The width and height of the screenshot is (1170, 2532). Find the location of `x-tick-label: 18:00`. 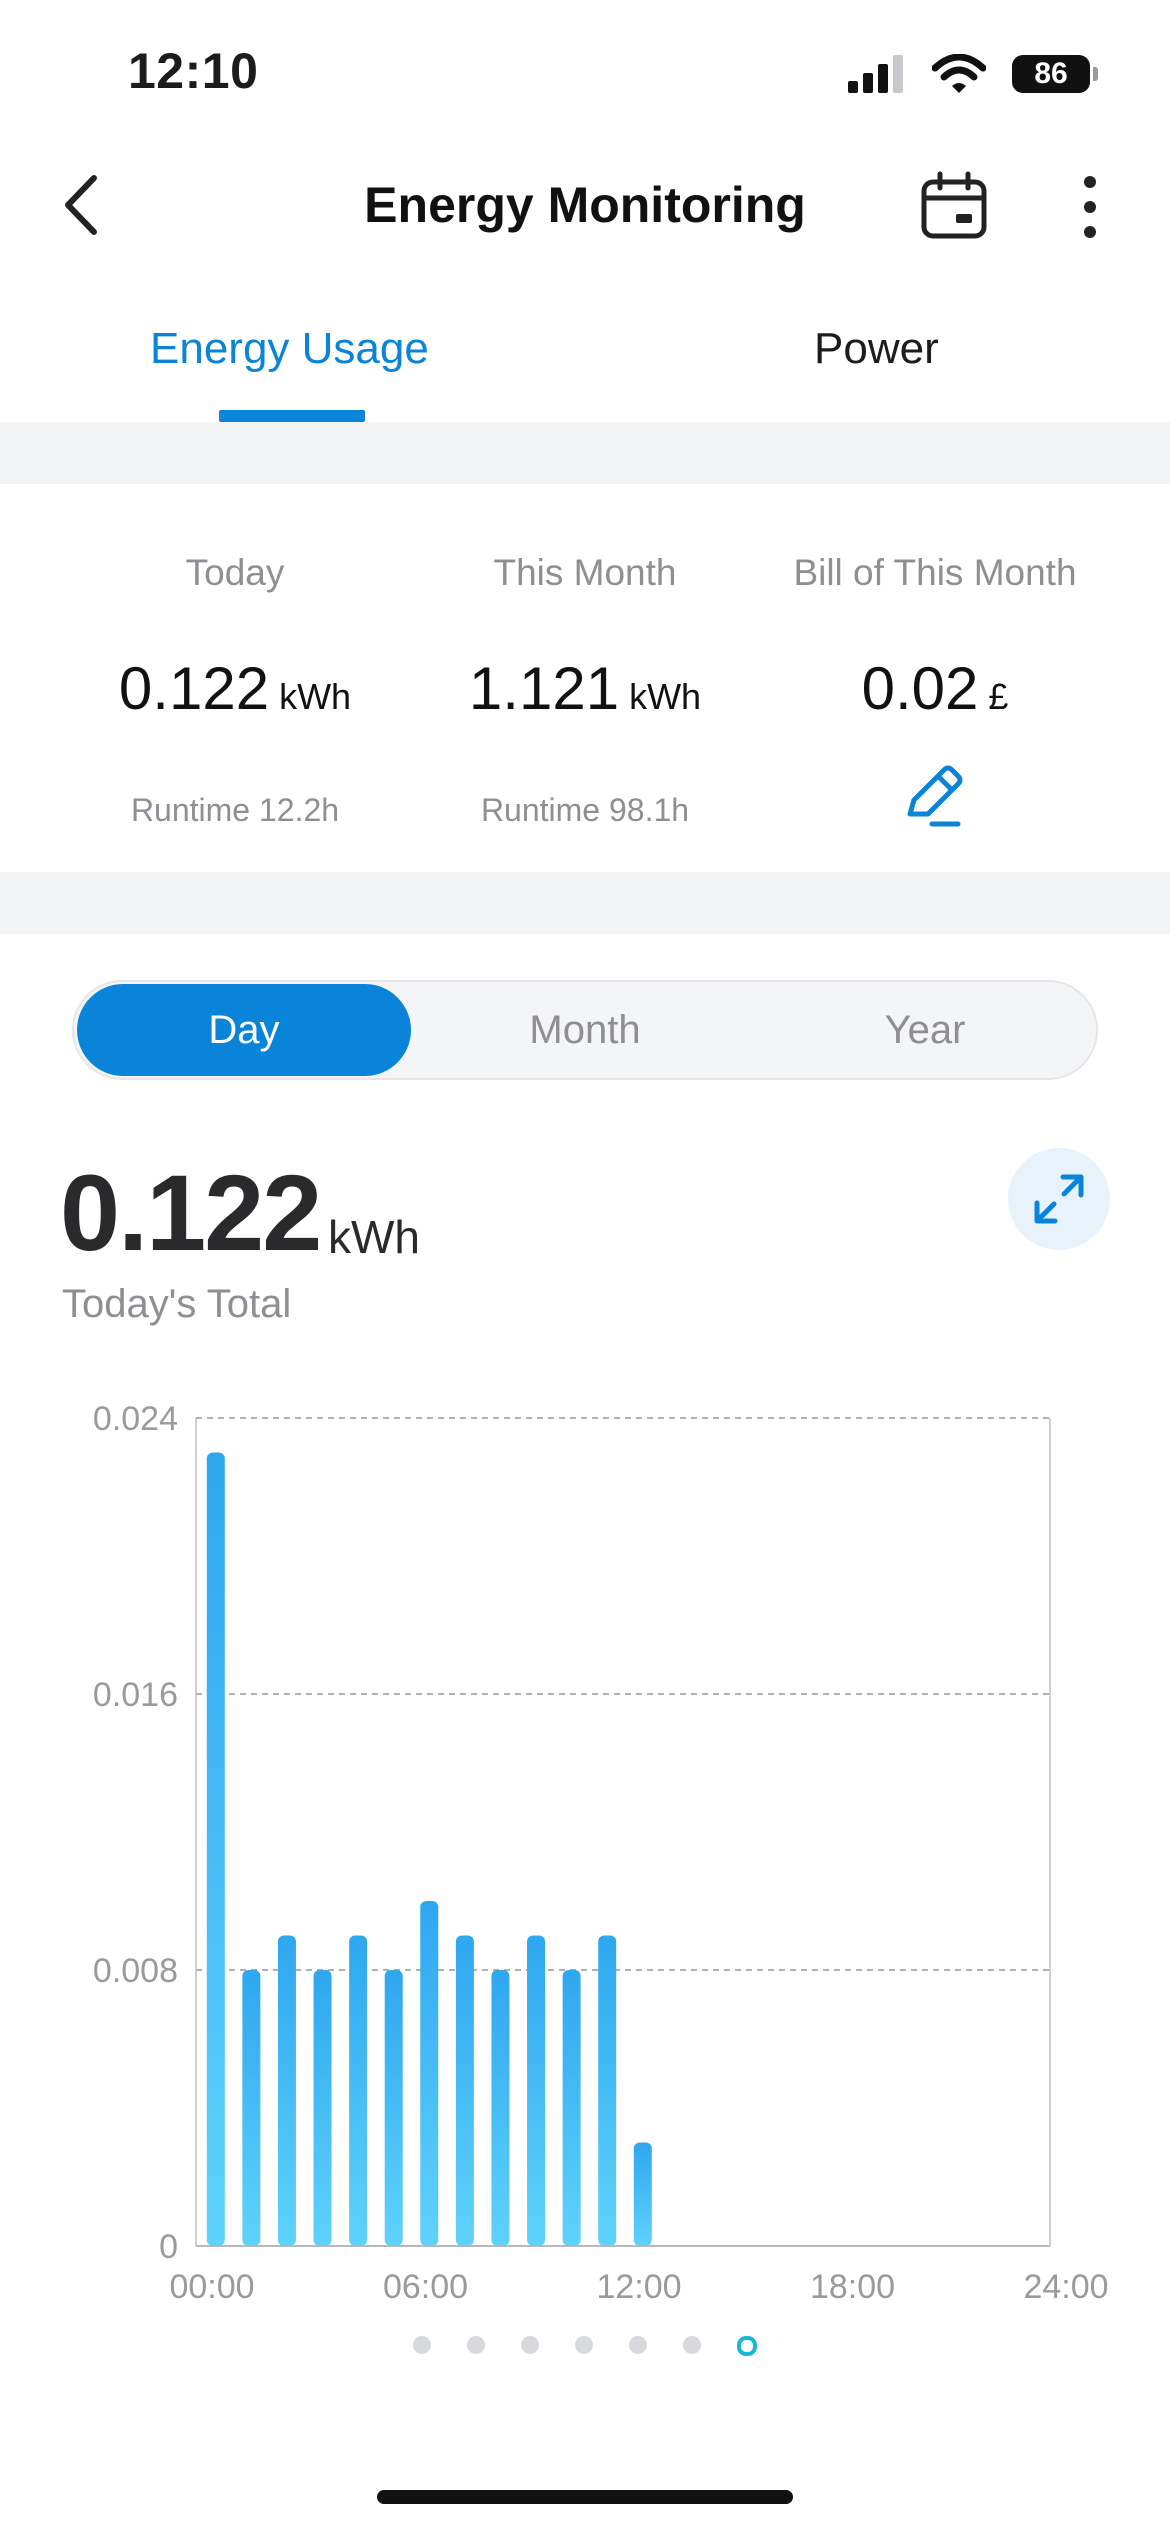

x-tick-label: 18:00 is located at coordinates (852, 2287).